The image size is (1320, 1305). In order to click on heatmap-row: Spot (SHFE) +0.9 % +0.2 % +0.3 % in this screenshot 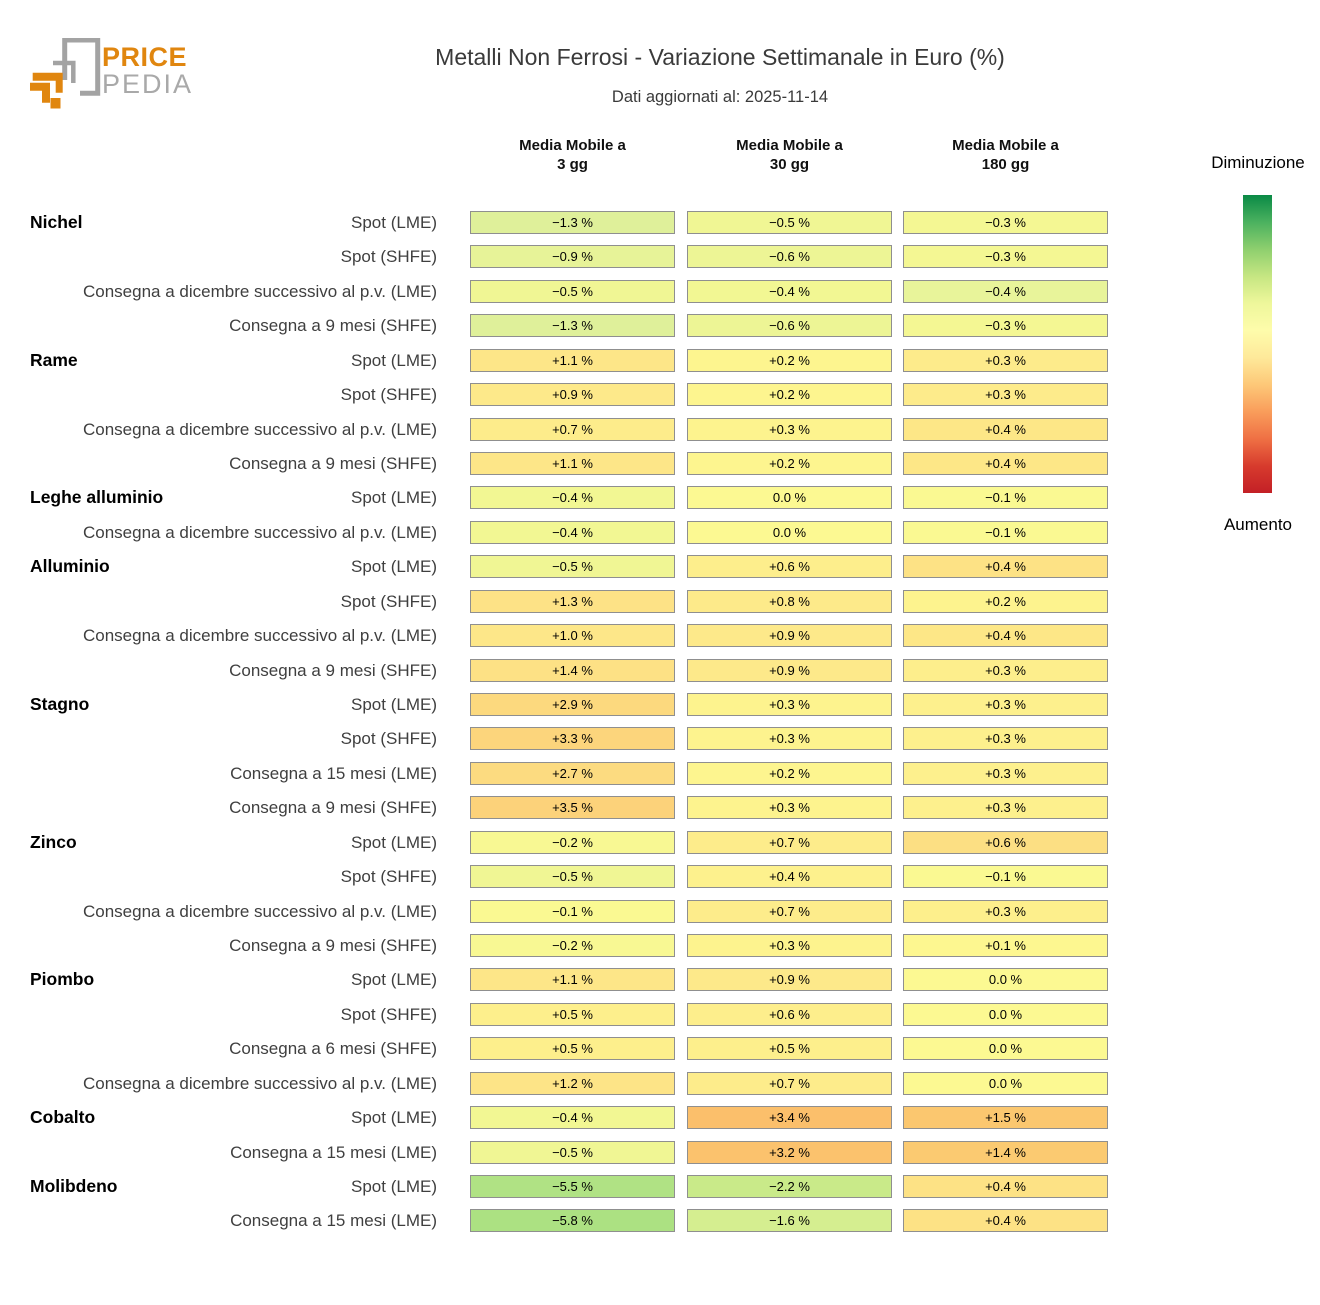, I will do `click(660, 395)`.